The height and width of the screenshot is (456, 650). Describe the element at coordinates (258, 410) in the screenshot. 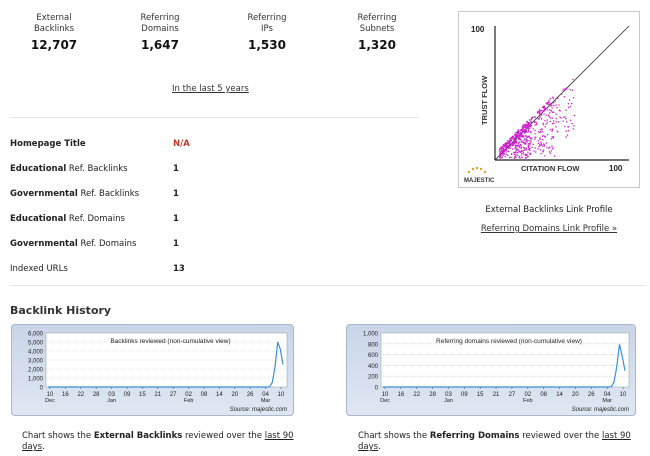

I see `chart-source: Source: majestic.com` at that location.